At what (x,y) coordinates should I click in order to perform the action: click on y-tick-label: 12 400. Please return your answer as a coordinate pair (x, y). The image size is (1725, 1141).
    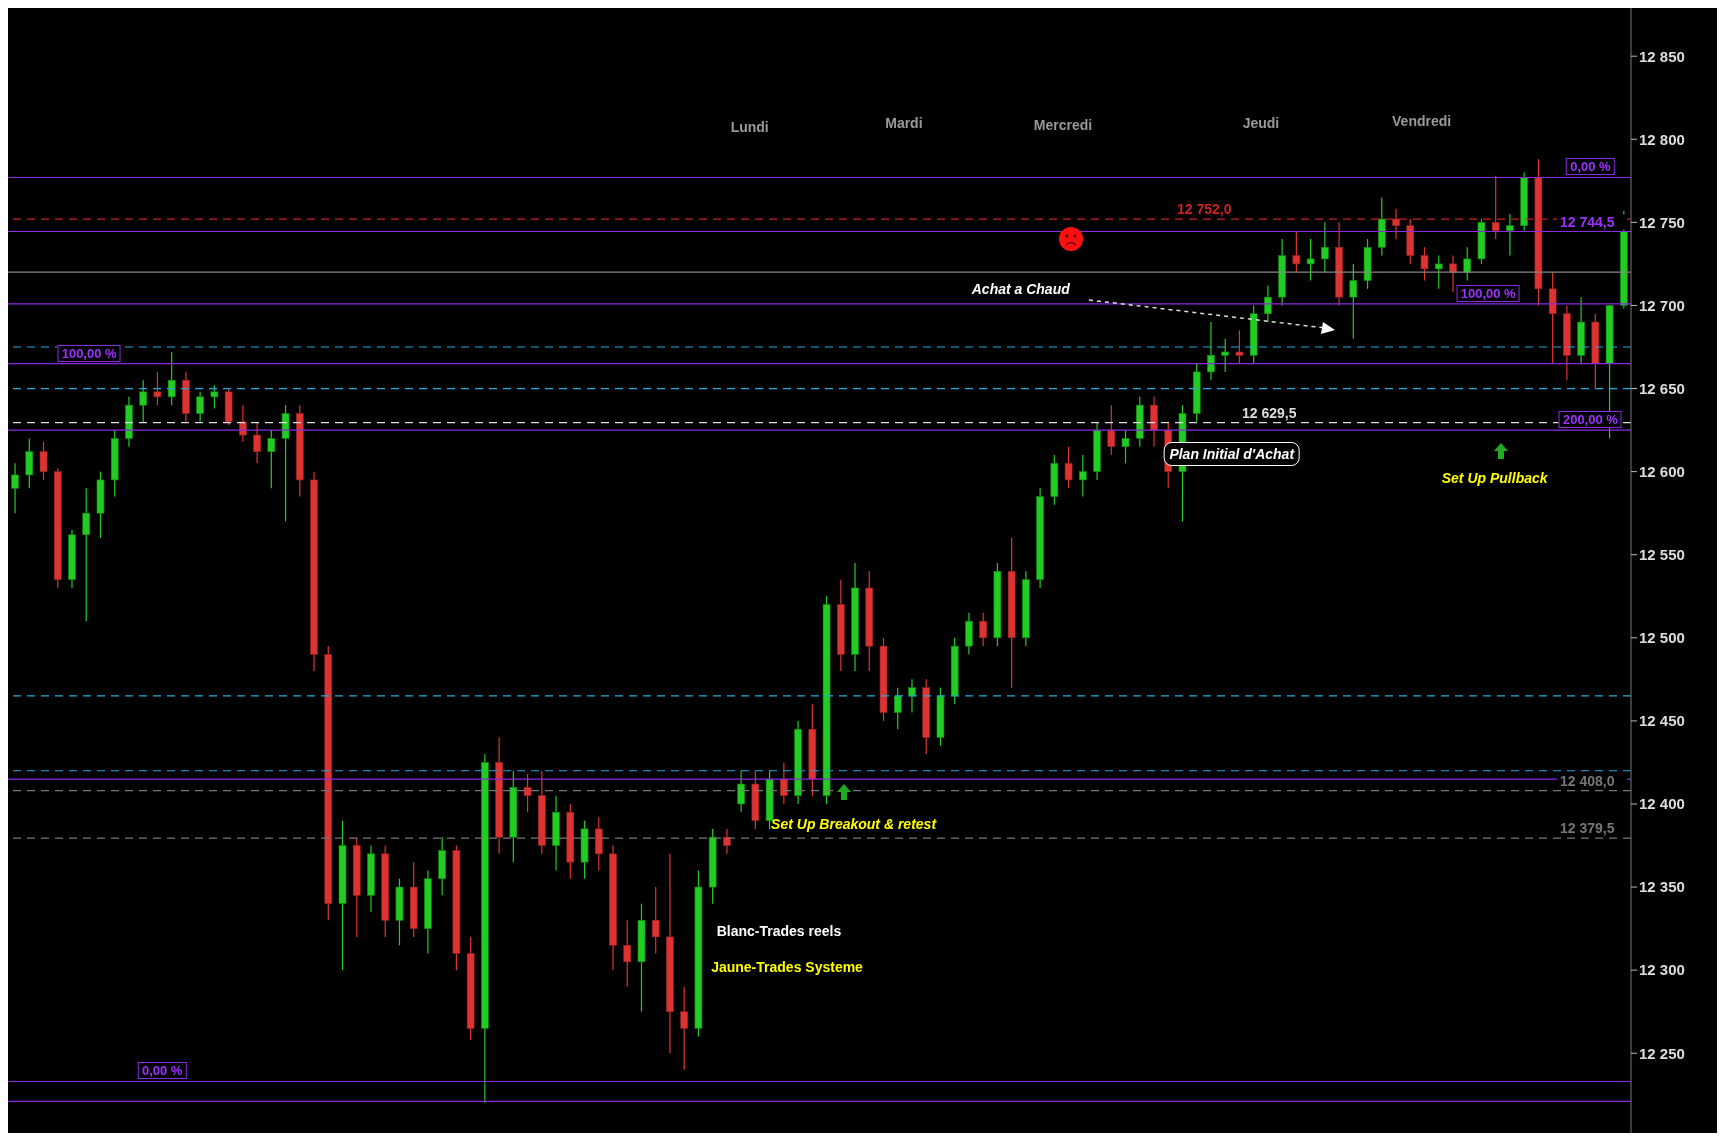
    Looking at the image, I should click on (1662, 804).